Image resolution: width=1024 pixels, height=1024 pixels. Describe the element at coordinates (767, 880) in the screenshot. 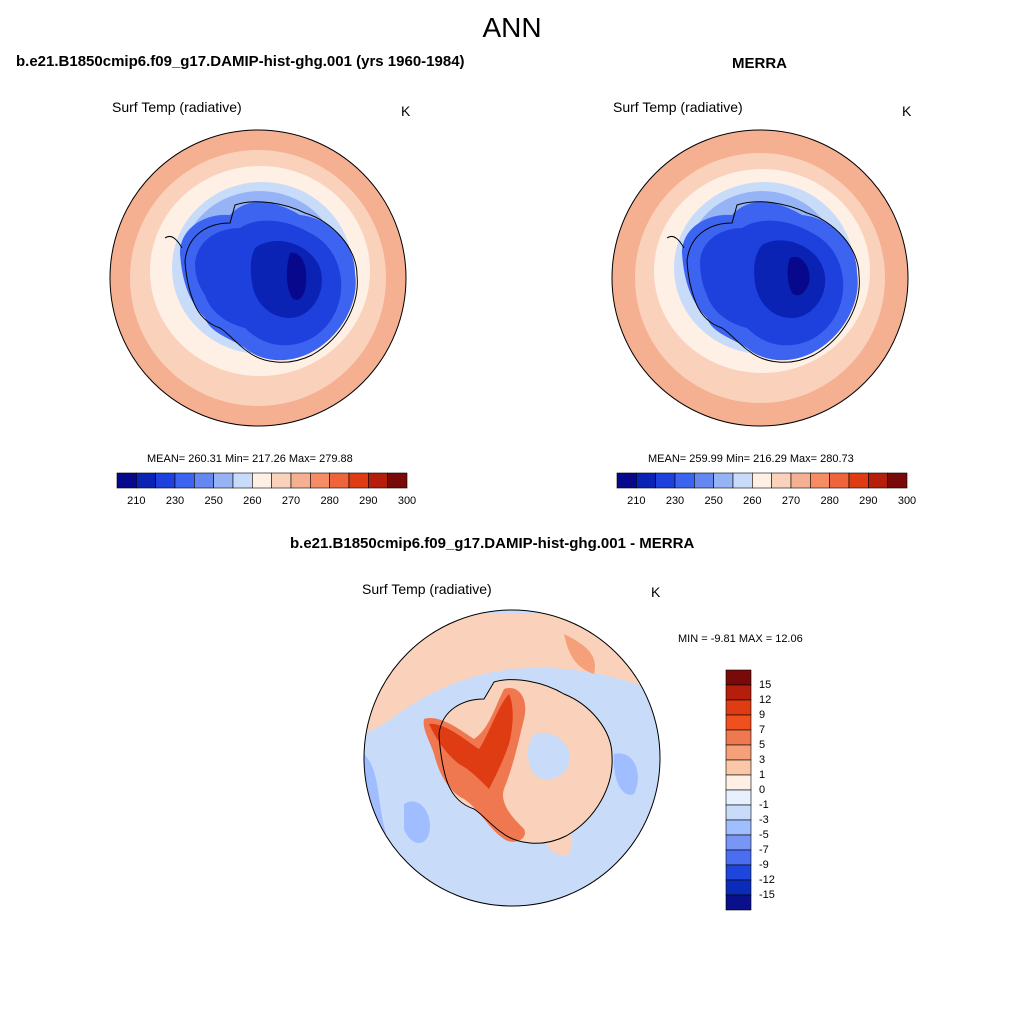

I see `colorbar-tick-label: -12` at that location.